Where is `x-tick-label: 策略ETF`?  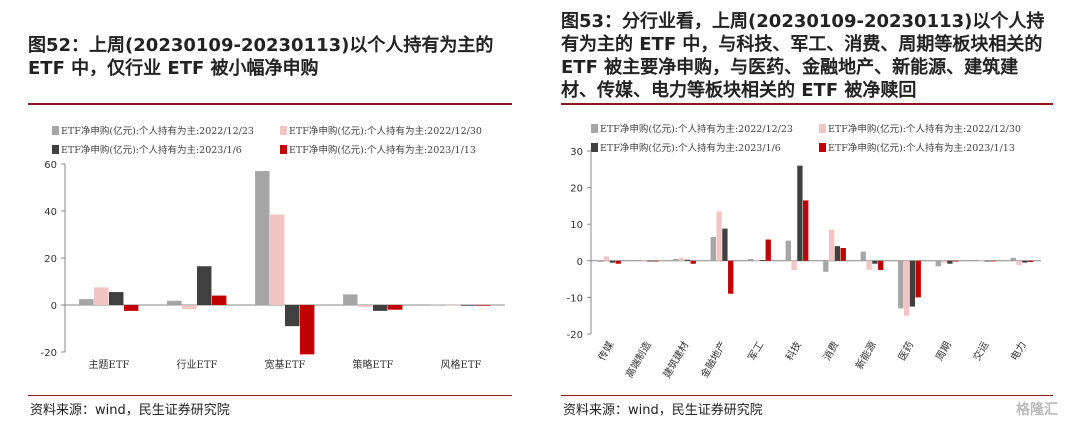 x-tick-label: 策略ETF is located at coordinates (373, 364).